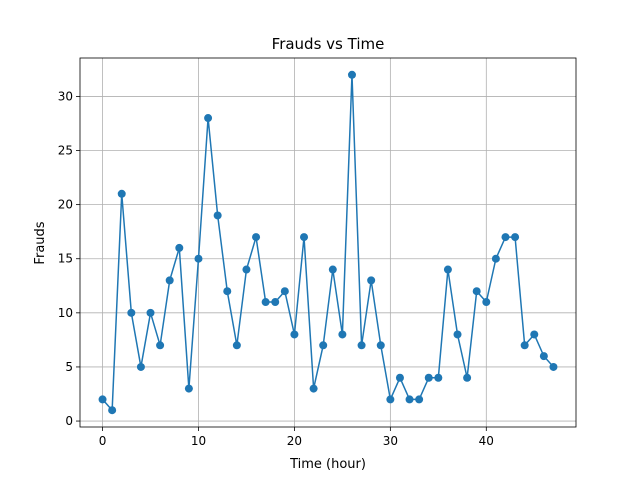  I want to click on x-tick-label: 10, so click(198, 441).